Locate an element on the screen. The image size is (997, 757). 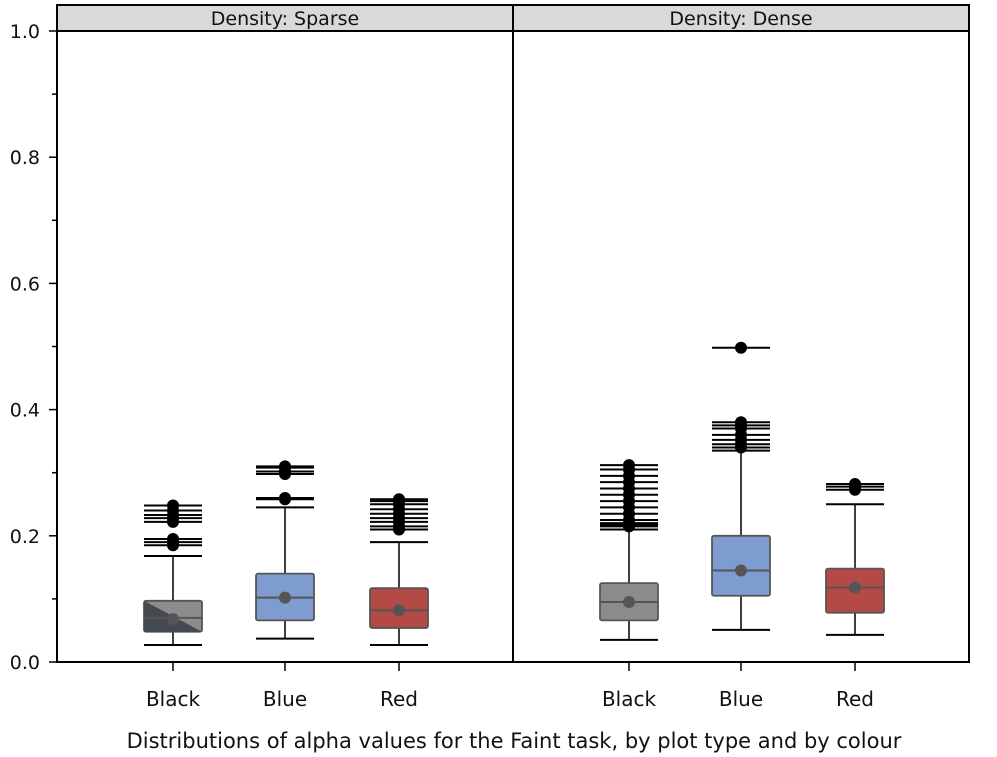
y-axis: 0.0 0.2 0.4 0.6 0.8 1.0 is located at coordinates (33, 347).